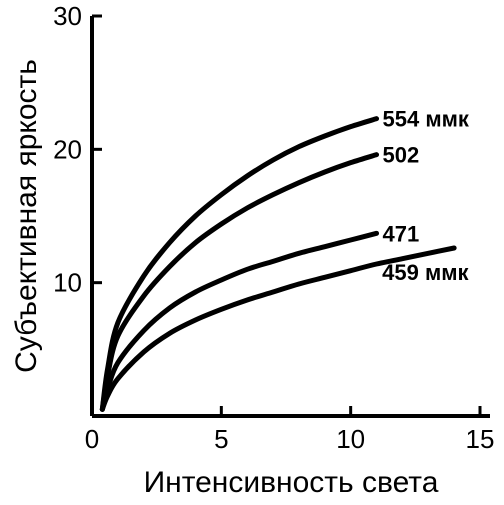 The width and height of the screenshot is (504, 505). Describe the element at coordinates (67, 16) in the screenshot. I see `y-tick-label-2: 30` at that location.